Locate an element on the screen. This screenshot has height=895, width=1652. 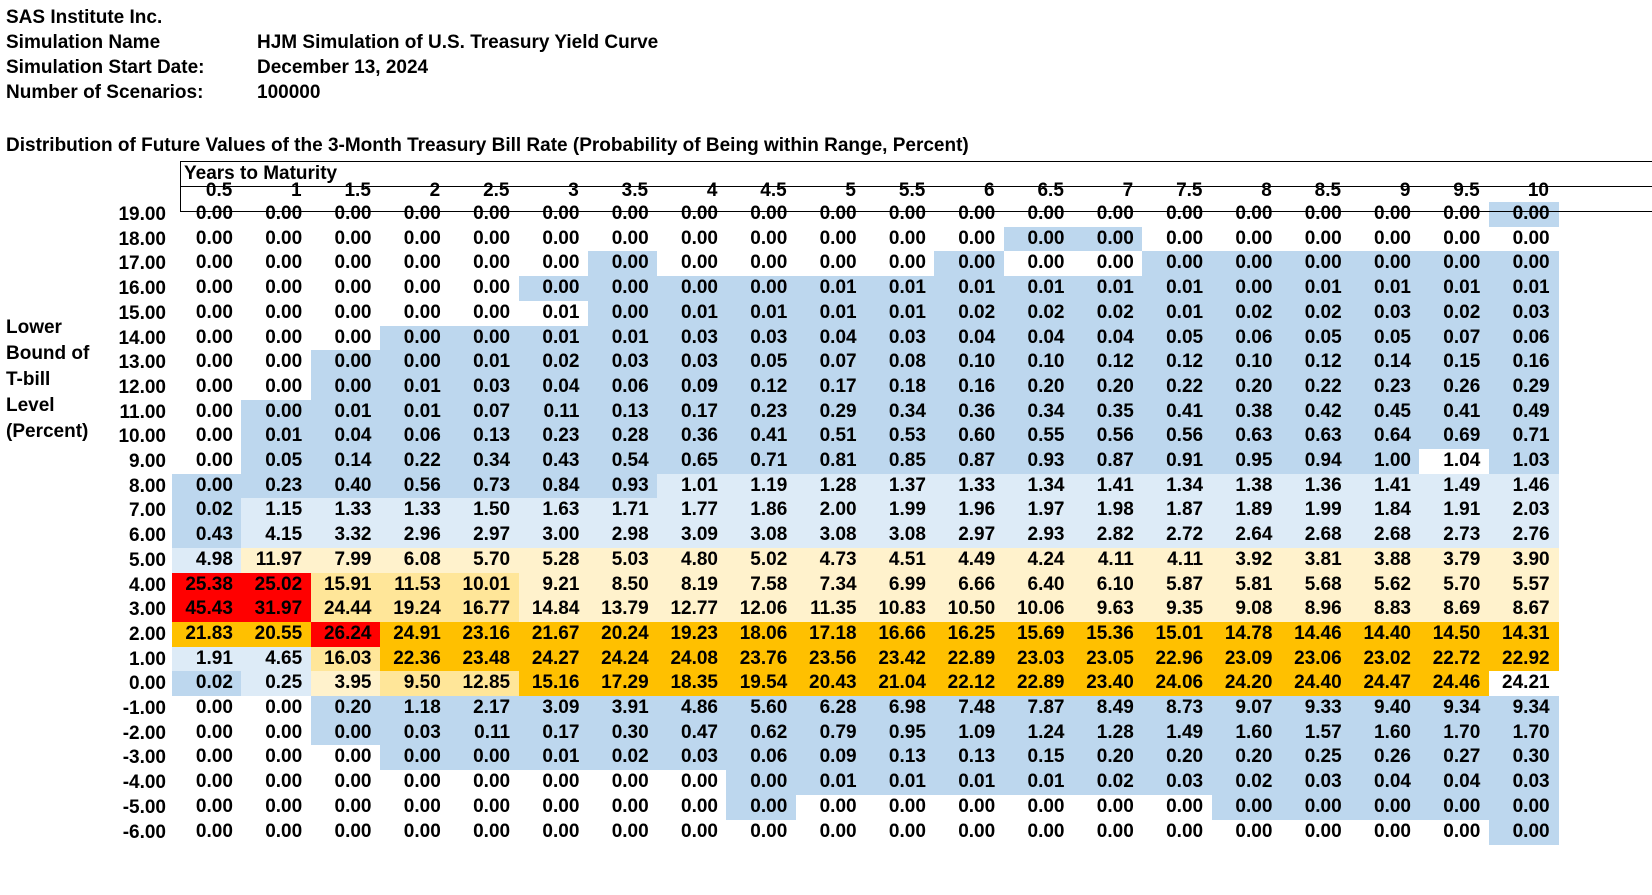
x-tick-label: 2.5 is located at coordinates (496, 190).